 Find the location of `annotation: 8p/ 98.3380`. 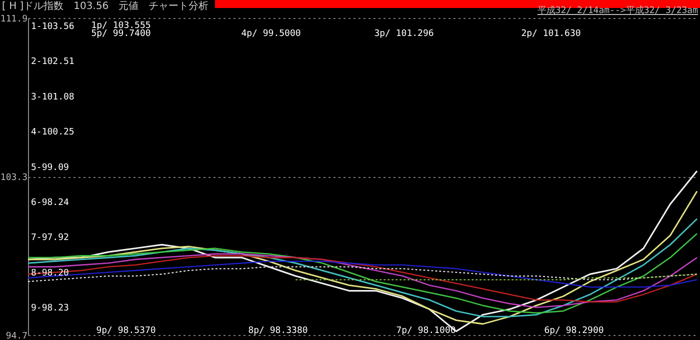

annotation: 8p/ 98.3380 is located at coordinates (278, 331).